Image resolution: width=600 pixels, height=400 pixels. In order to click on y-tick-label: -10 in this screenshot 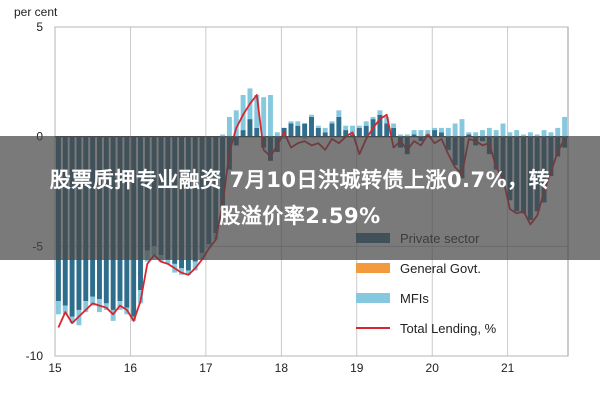, I will do `click(35, 356)`.